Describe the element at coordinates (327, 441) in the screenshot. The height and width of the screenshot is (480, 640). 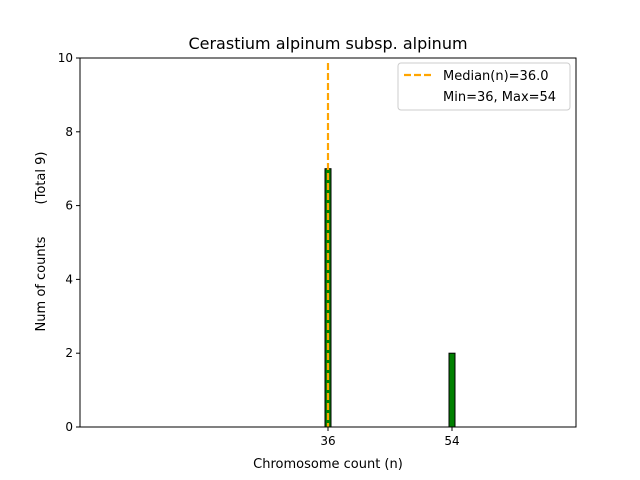
I see `x-tick-label-36: 36` at that location.